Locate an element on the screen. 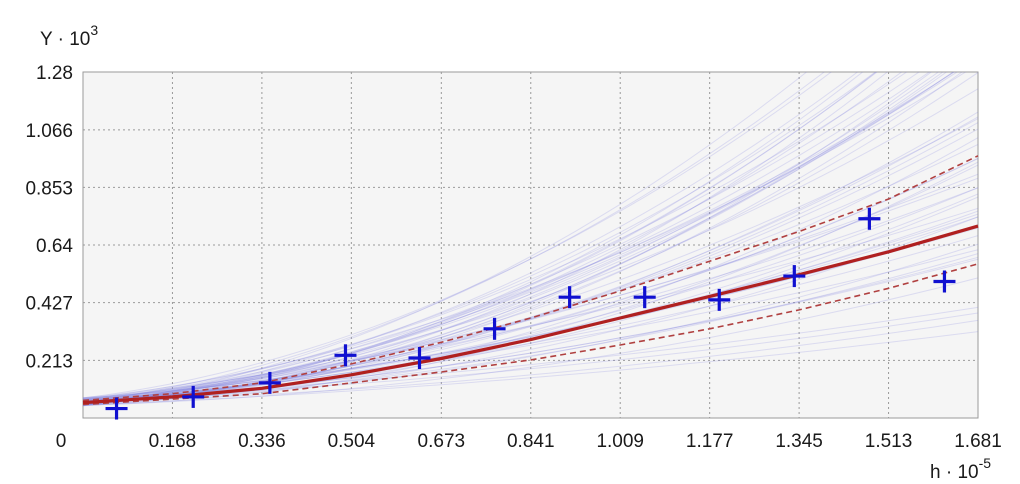 This screenshot has width=1020, height=484. y-axis-title-base: Y · 10 is located at coordinates (65, 39).